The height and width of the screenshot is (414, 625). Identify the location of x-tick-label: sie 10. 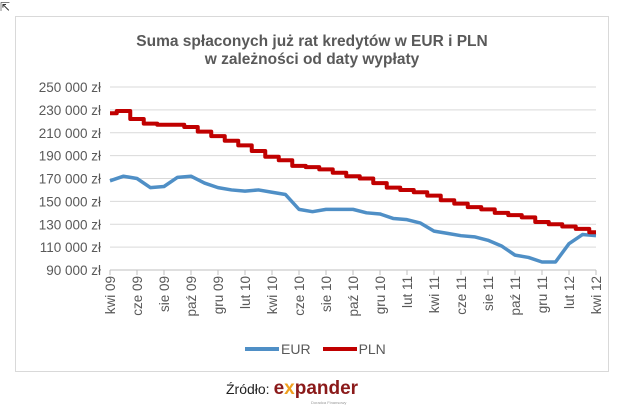
(326, 294).